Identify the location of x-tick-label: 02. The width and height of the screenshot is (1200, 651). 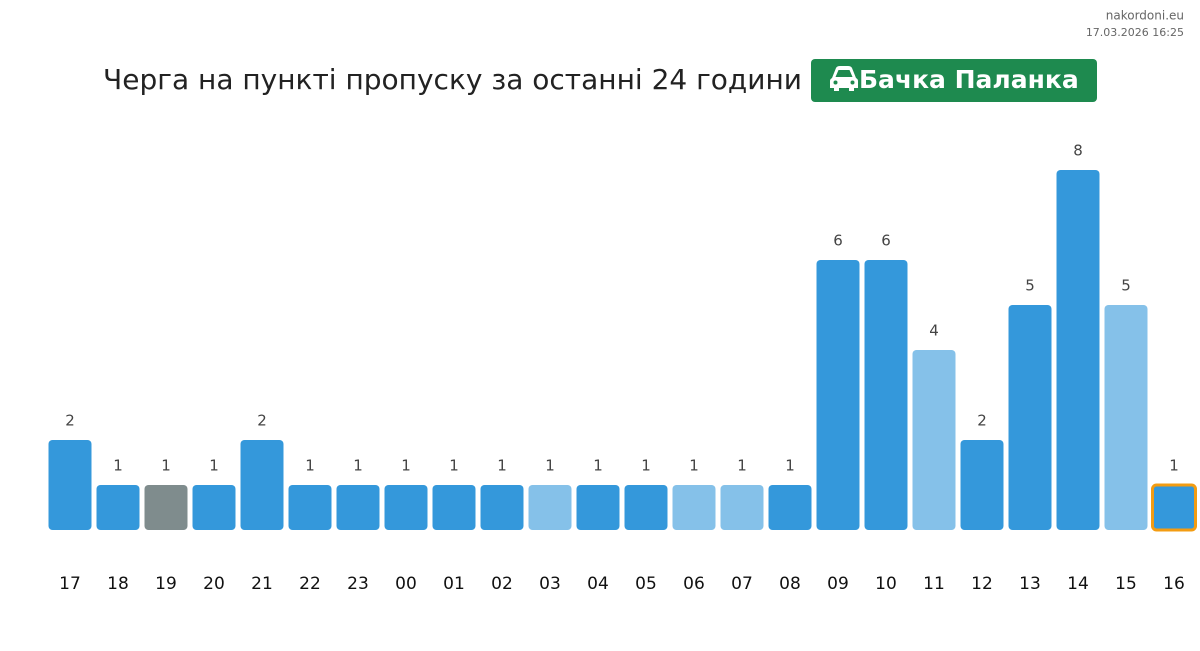
(502, 584).